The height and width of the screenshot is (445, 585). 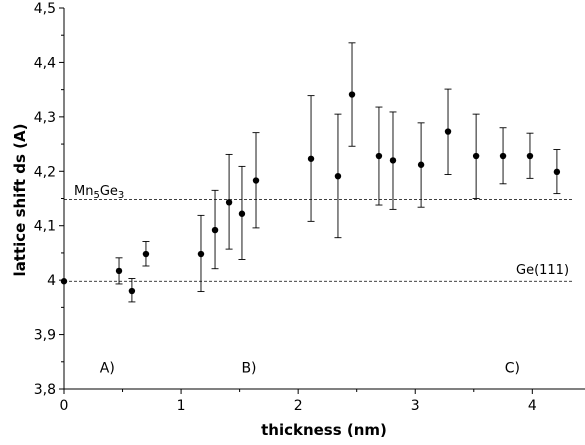 What do you see at coordinates (45, 118) in the screenshot?
I see `y-tick-label: 4,3` at bounding box center [45, 118].